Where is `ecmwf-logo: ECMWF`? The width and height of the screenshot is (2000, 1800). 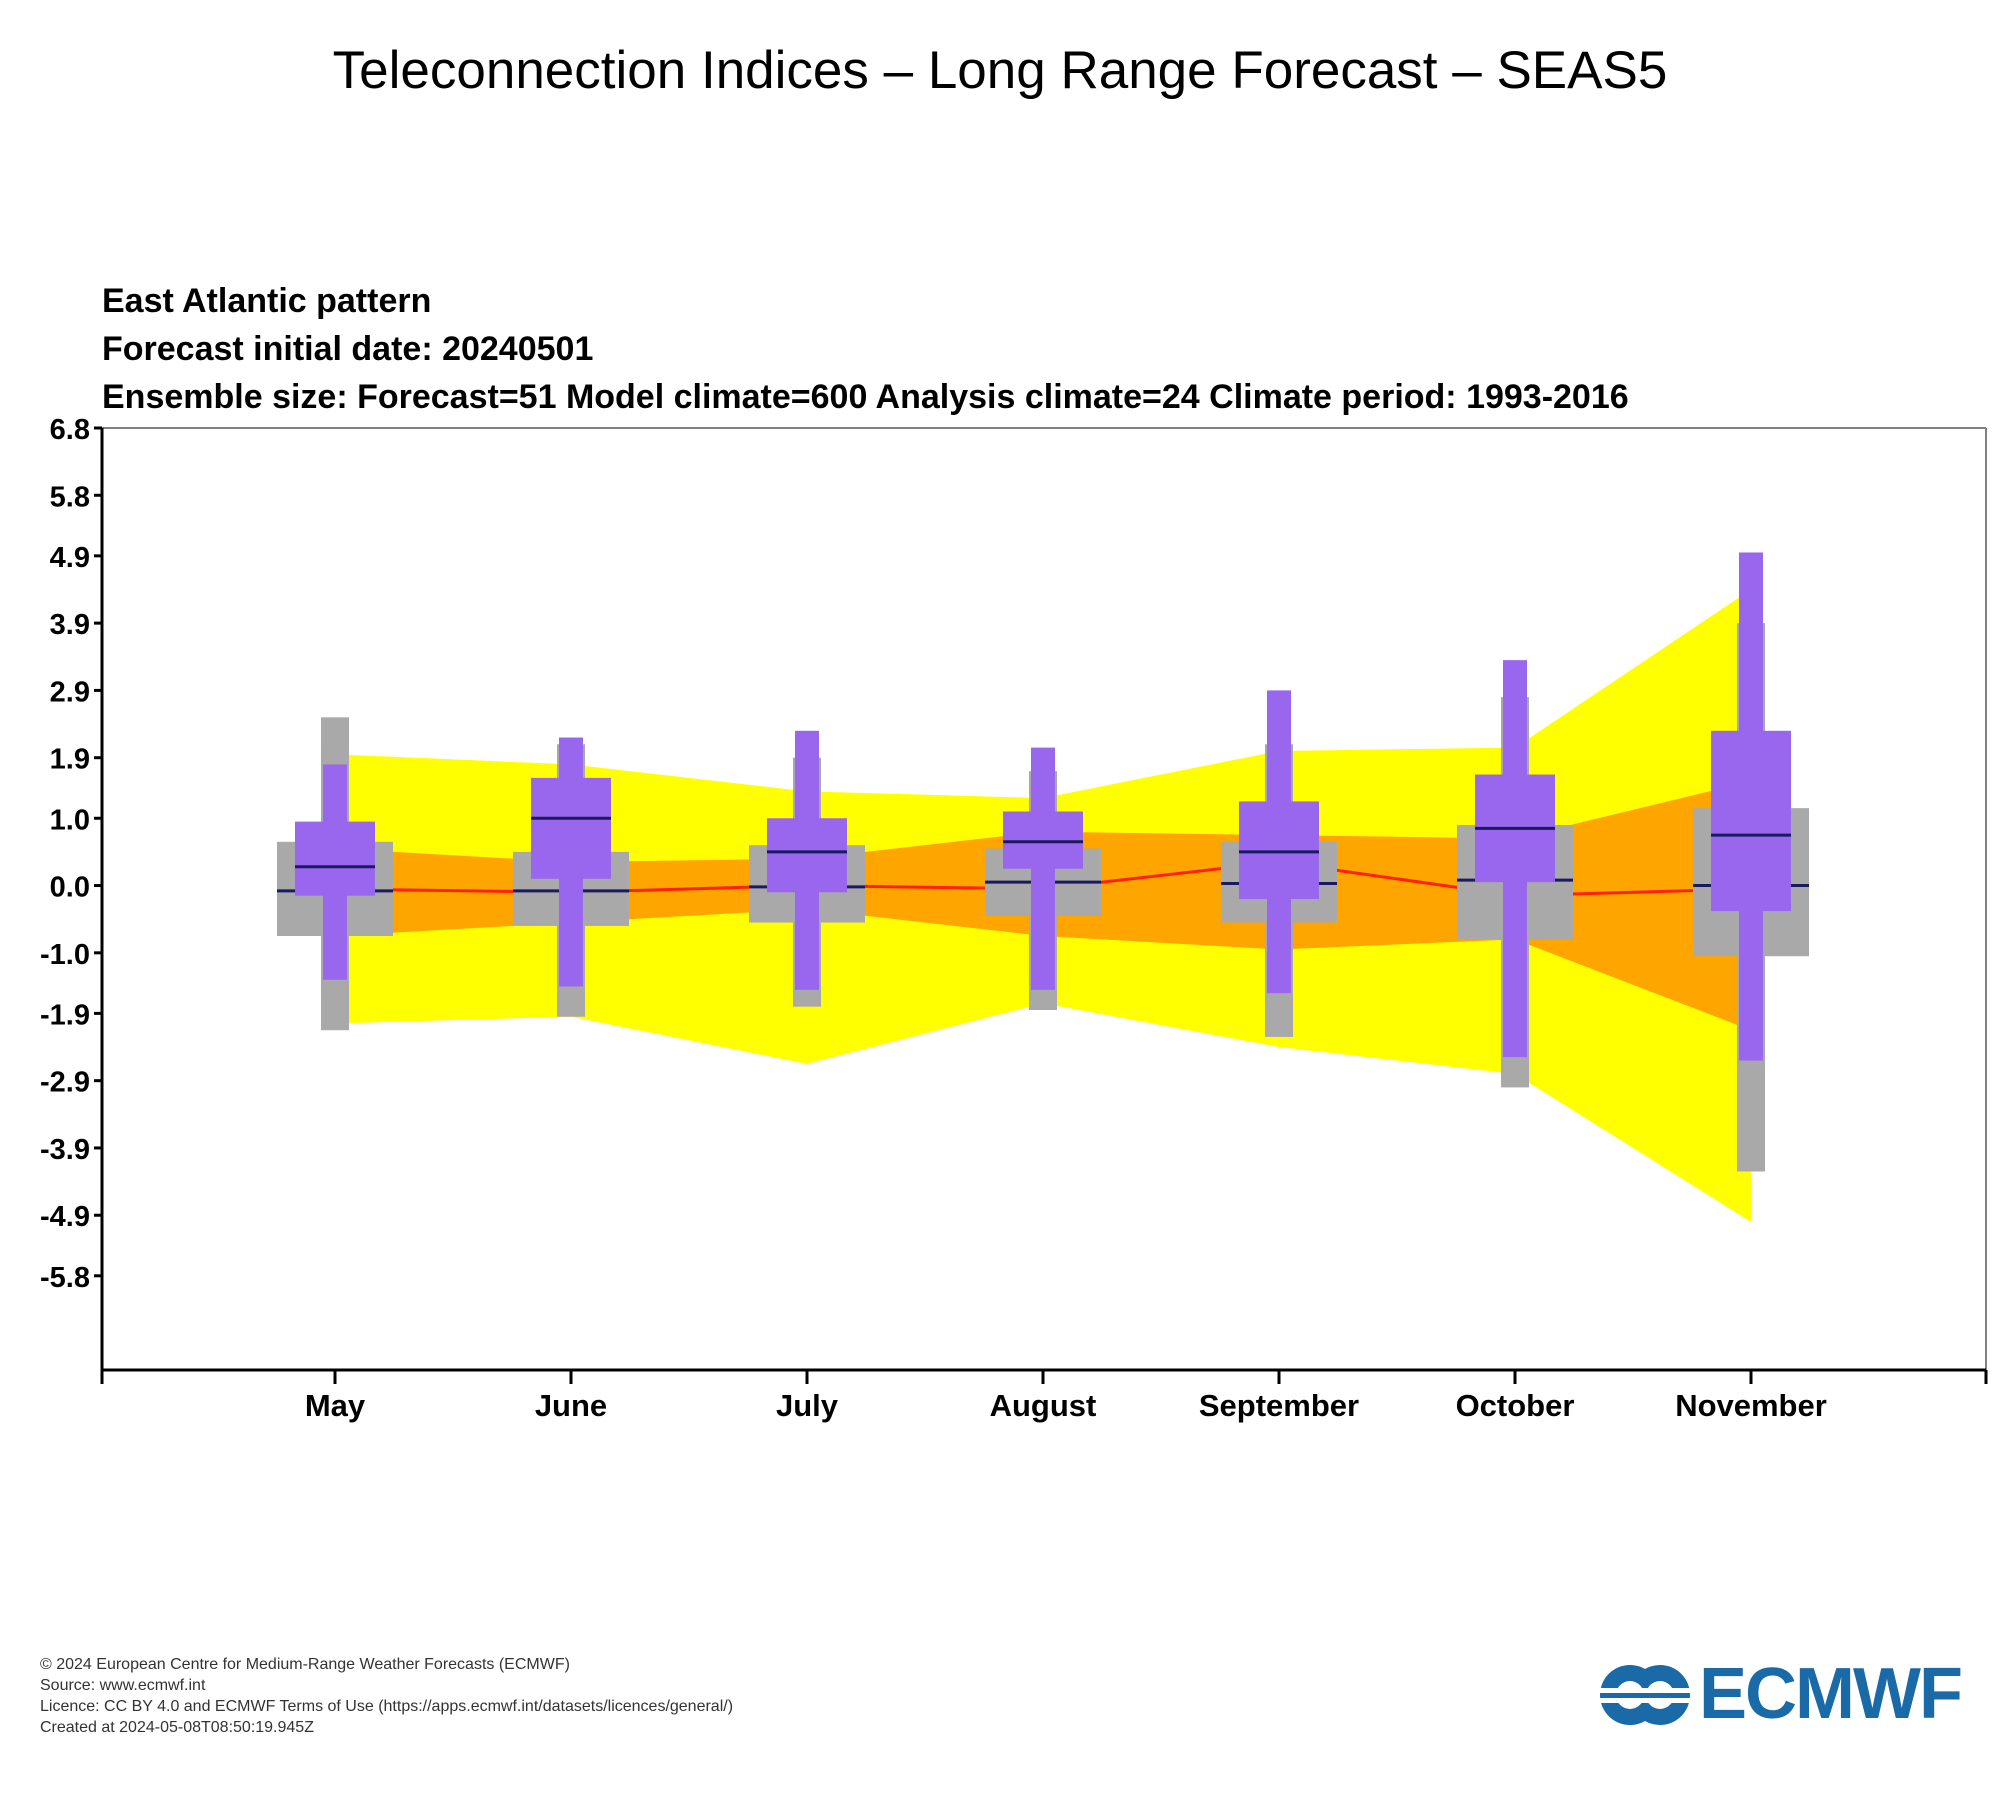 ecmwf-logo: ECMWF is located at coordinates (1785, 1694).